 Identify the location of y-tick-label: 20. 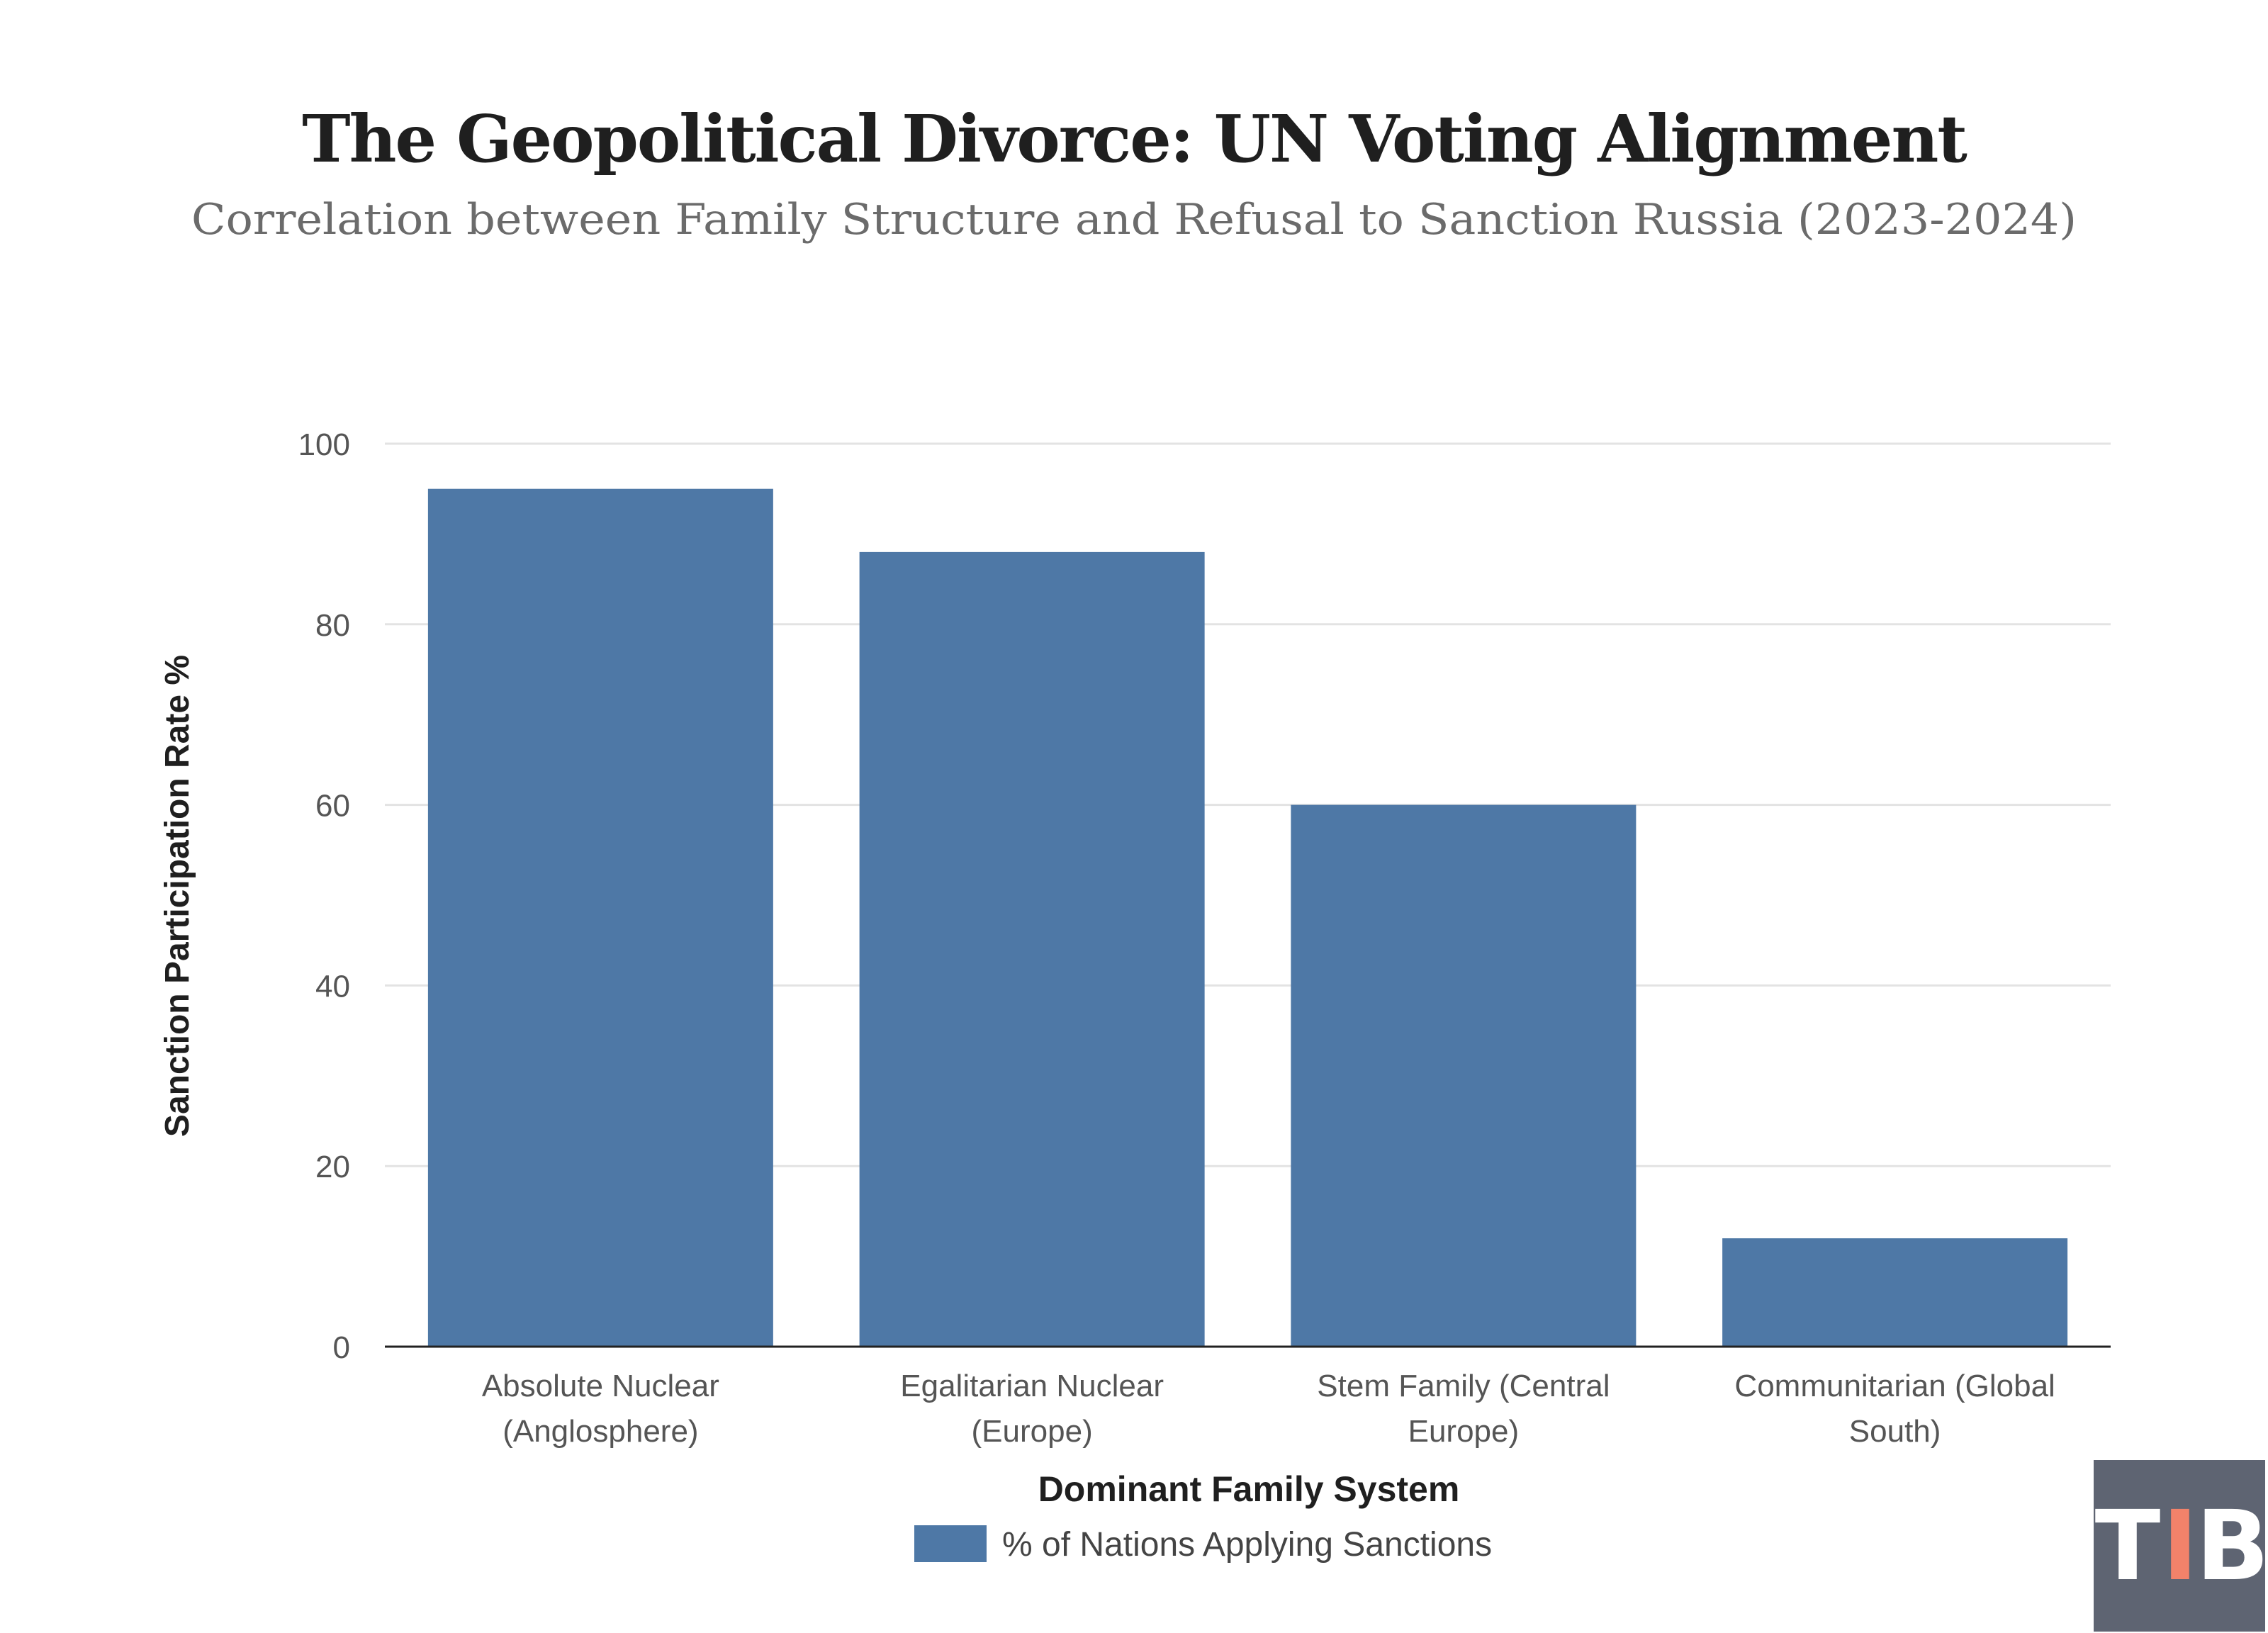
(332, 1167).